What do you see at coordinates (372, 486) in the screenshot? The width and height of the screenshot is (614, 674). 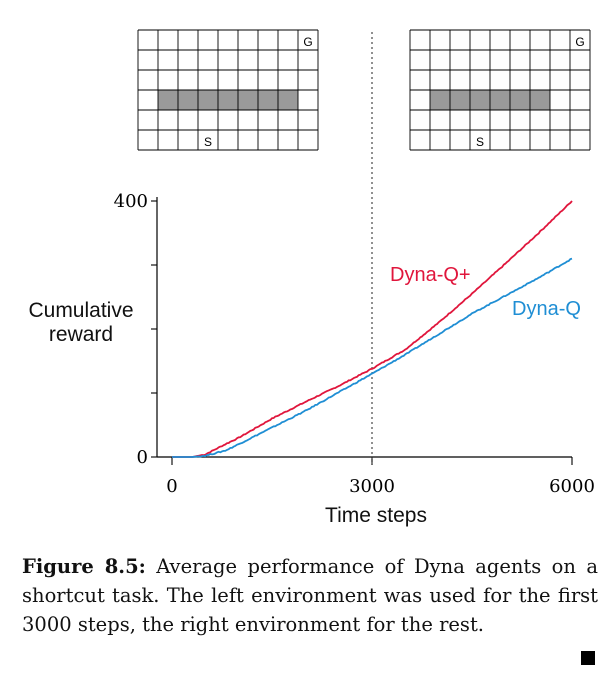 I see `x-tick-label: 3000` at bounding box center [372, 486].